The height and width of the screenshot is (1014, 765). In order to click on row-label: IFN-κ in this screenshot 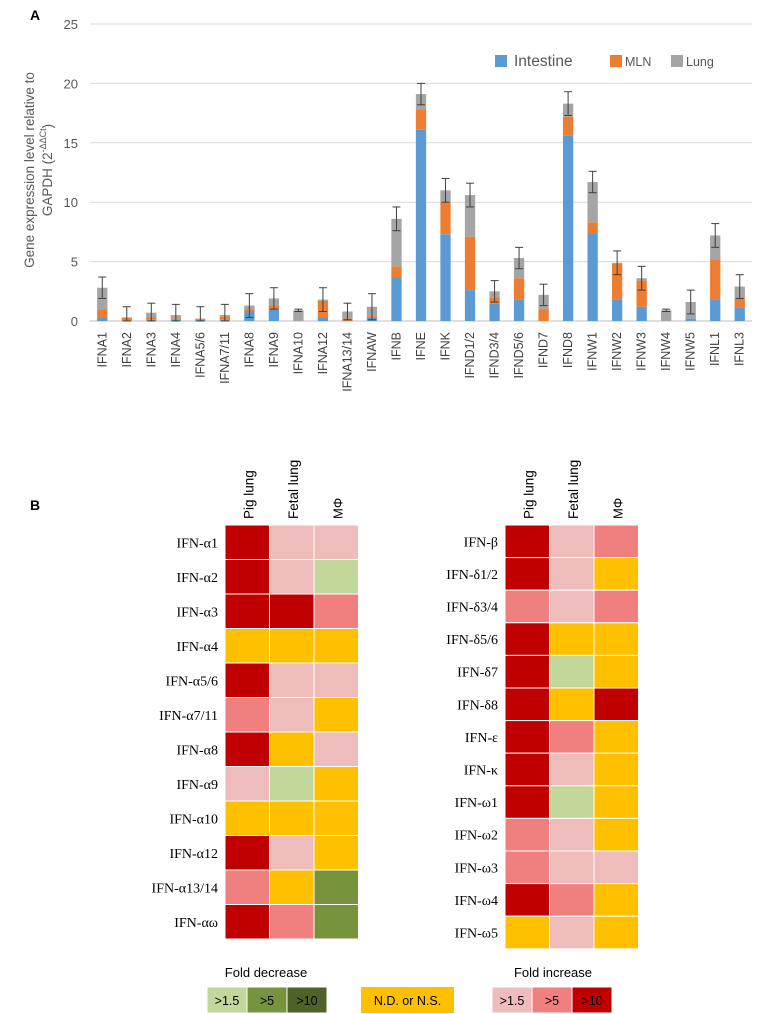, I will do `click(481, 771)`.